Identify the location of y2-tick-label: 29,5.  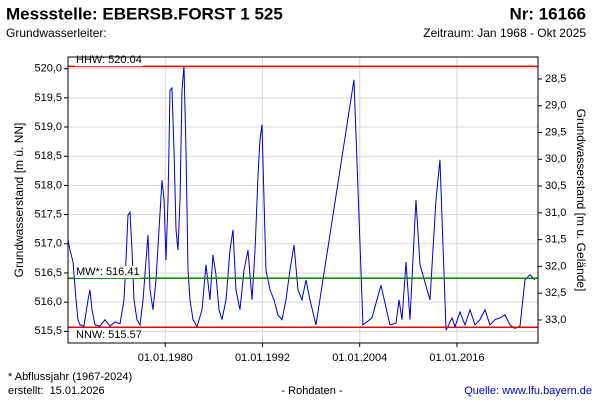
(555, 132).